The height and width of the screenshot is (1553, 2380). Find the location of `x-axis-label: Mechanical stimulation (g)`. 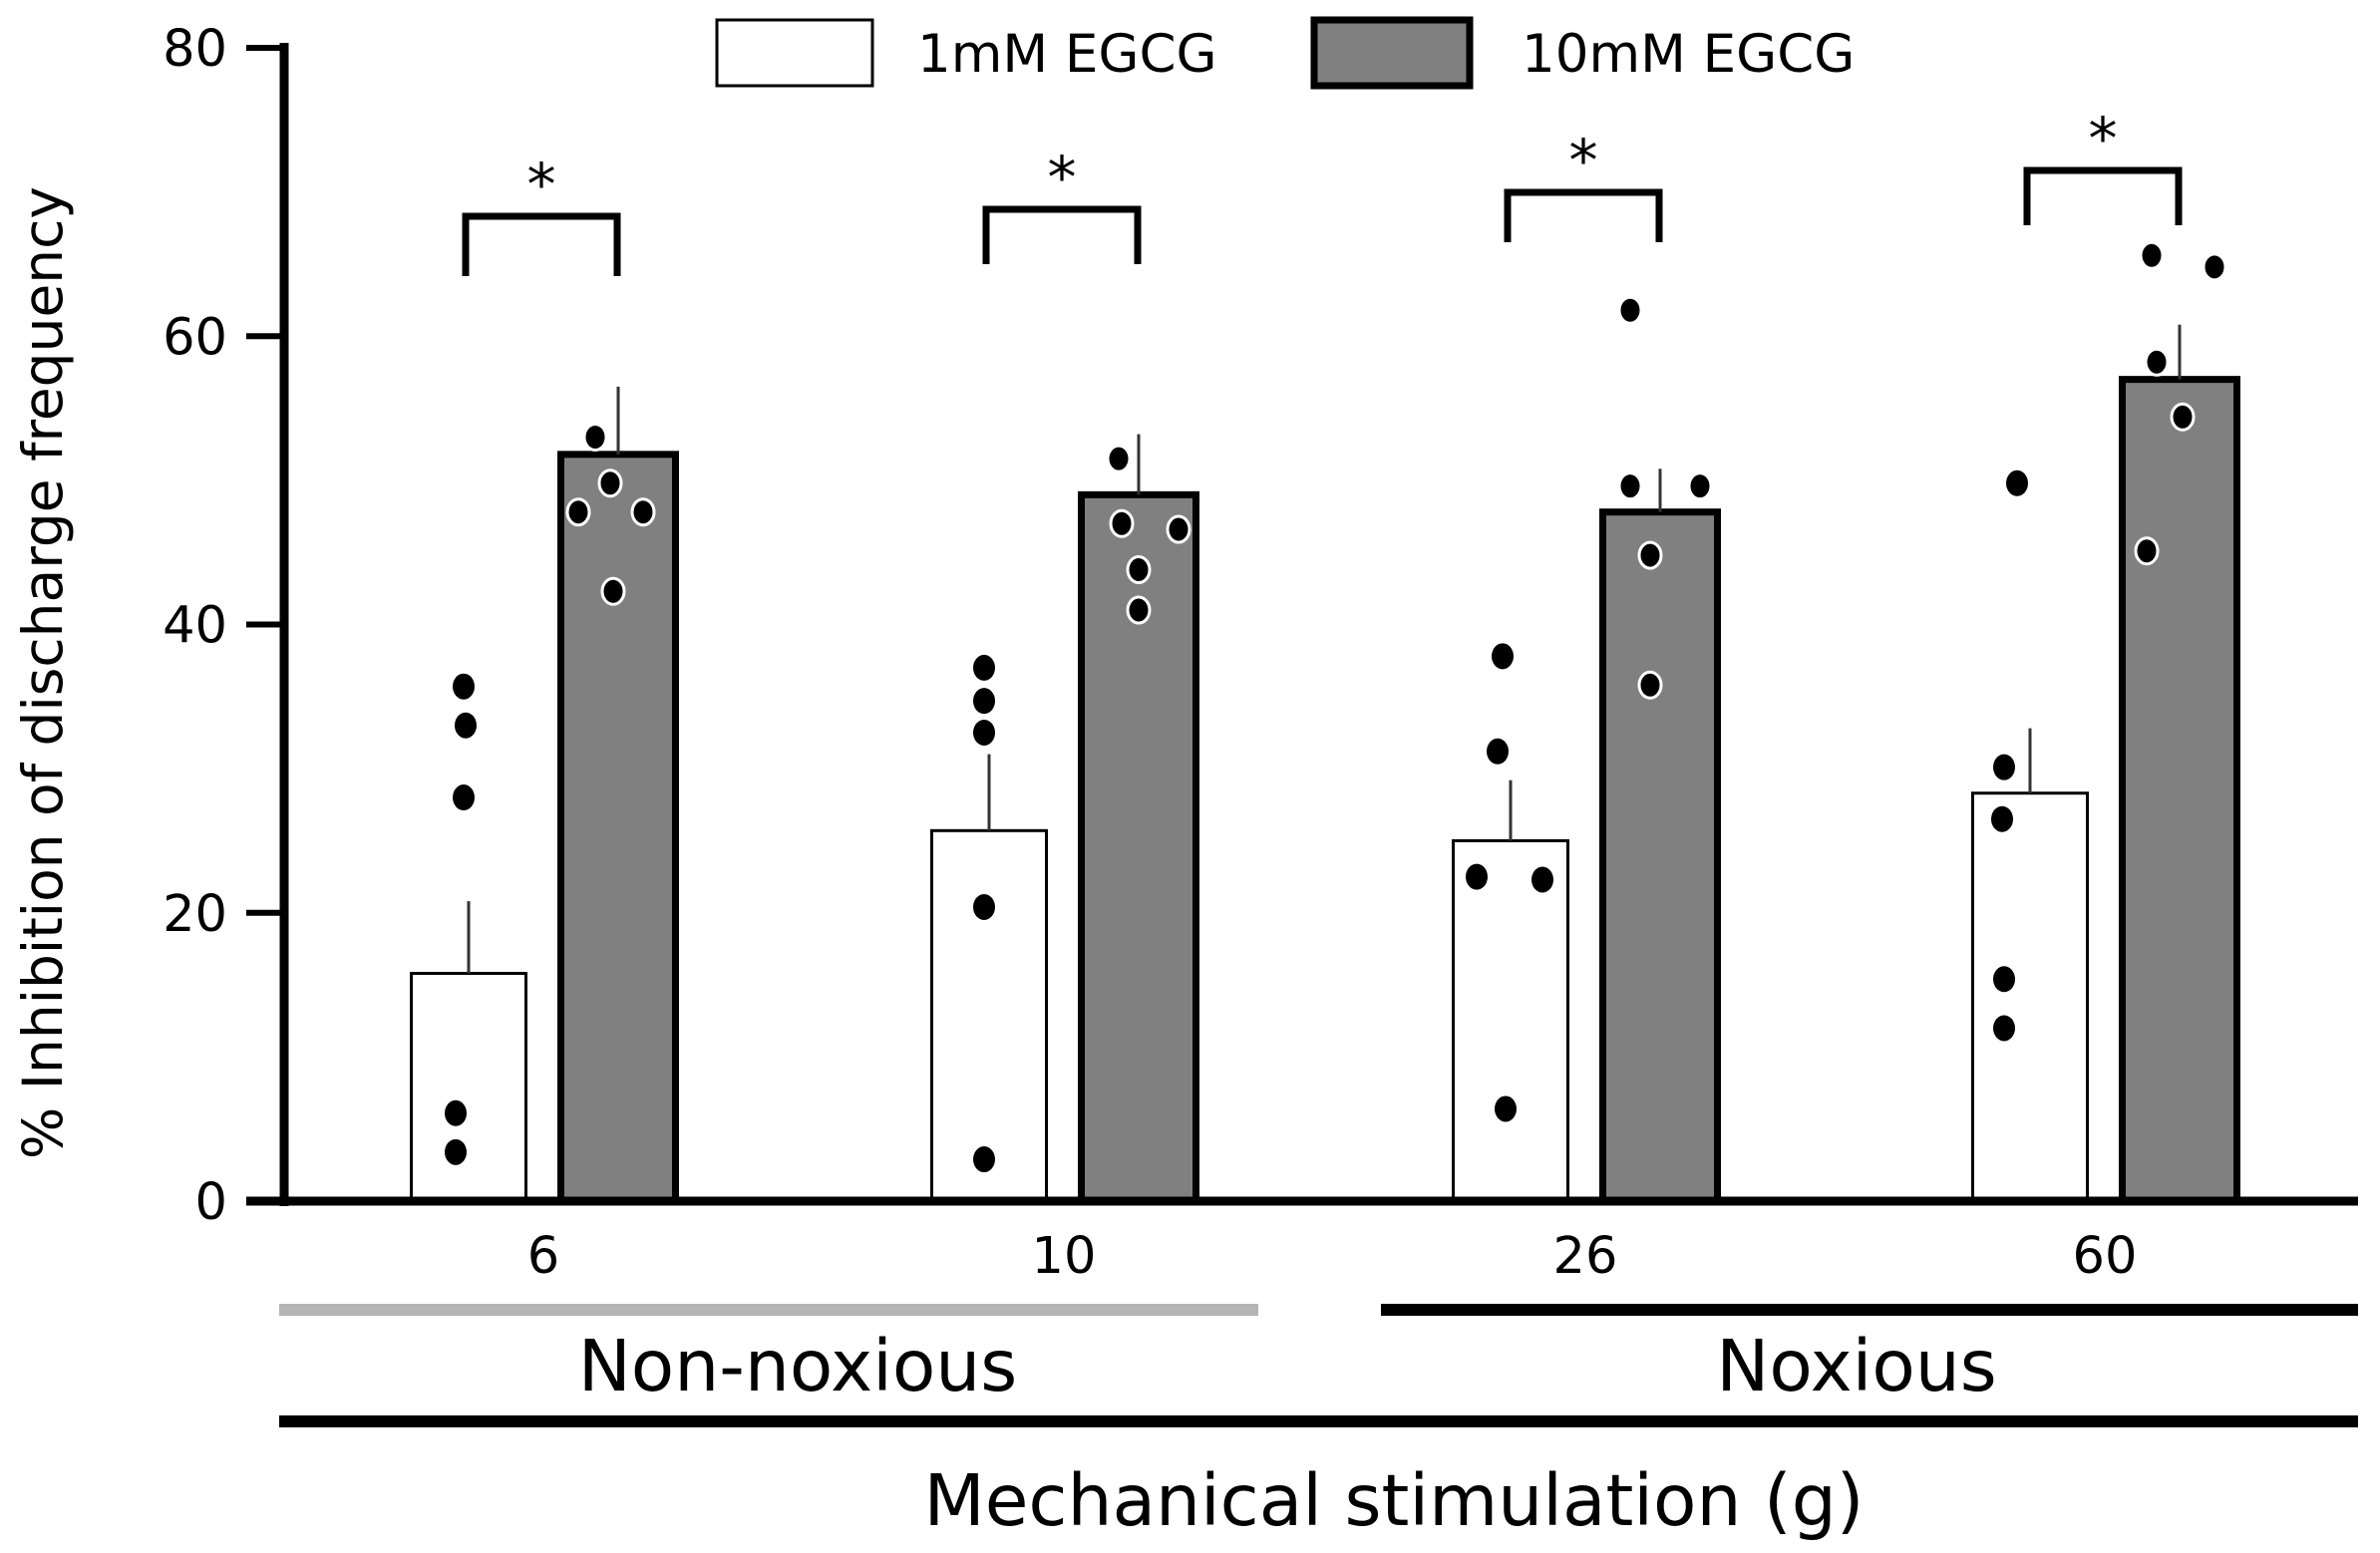

x-axis-label: Mechanical stimulation (g) is located at coordinates (1393, 1500).